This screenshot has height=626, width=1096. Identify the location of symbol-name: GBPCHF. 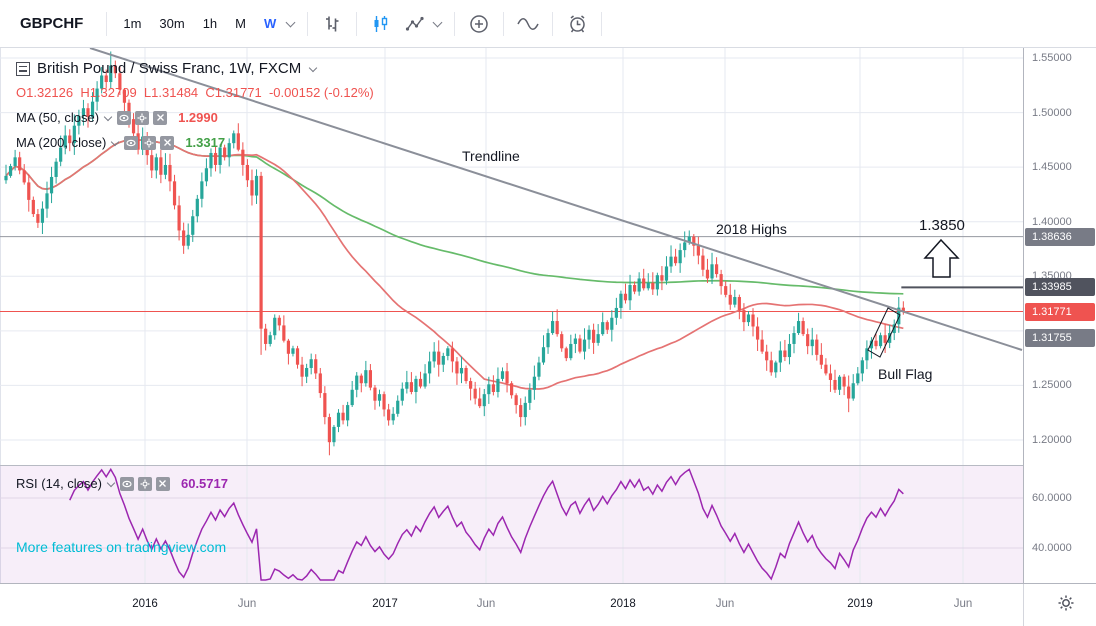
(52, 23).